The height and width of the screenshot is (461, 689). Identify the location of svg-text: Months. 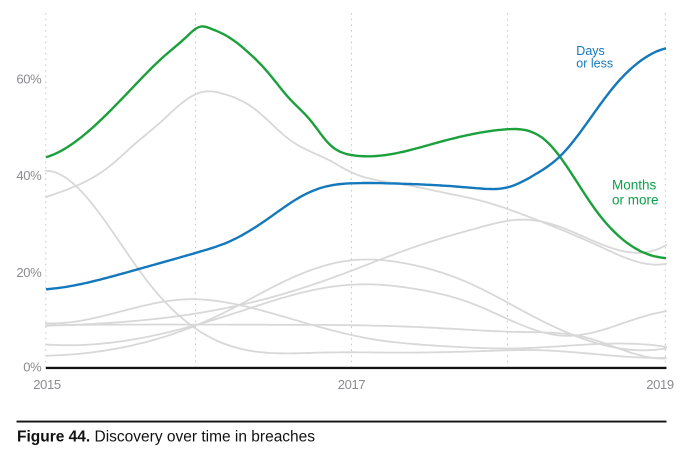
(634, 184).